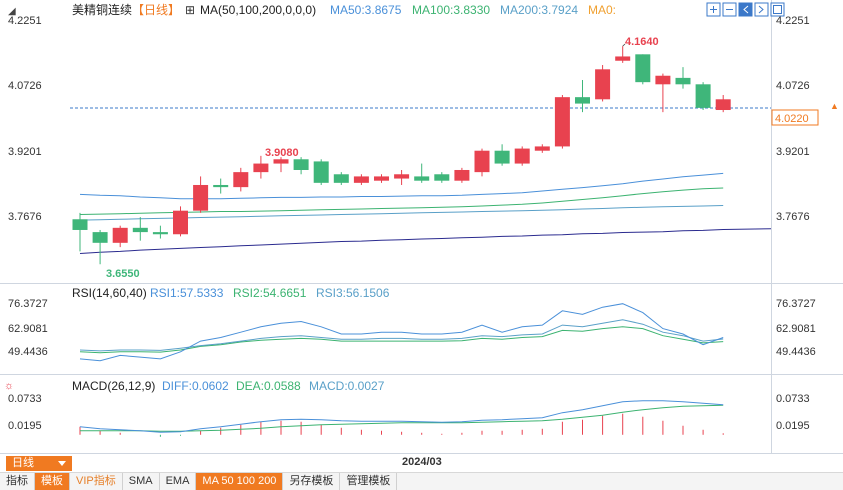 The height and width of the screenshot is (490, 843). Describe the element at coordinates (39, 463) in the screenshot. I see `period-tab: 日线` at that location.